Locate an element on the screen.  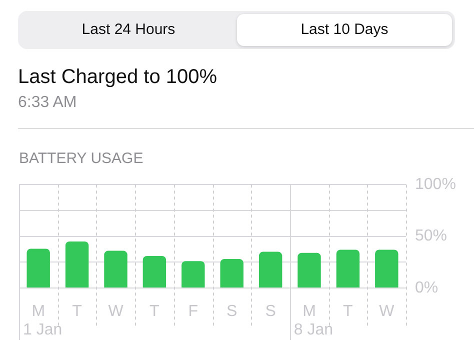
text: 6:33 AM is located at coordinates (47, 103).